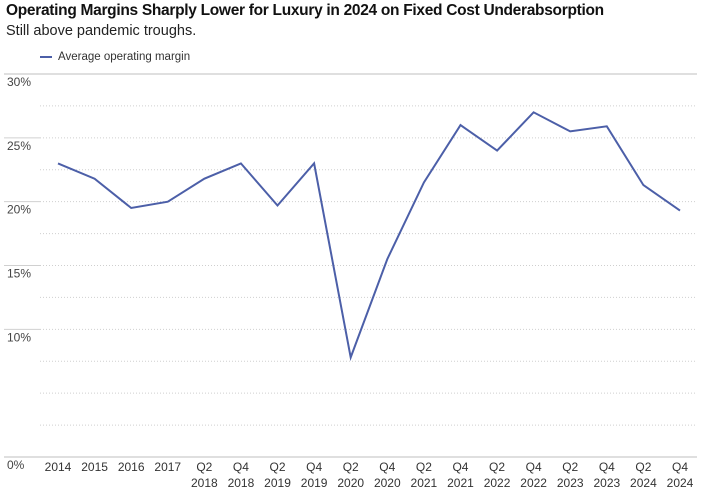 The height and width of the screenshot is (498, 703). I want to click on y-tick-label: 0%, so click(16, 465).